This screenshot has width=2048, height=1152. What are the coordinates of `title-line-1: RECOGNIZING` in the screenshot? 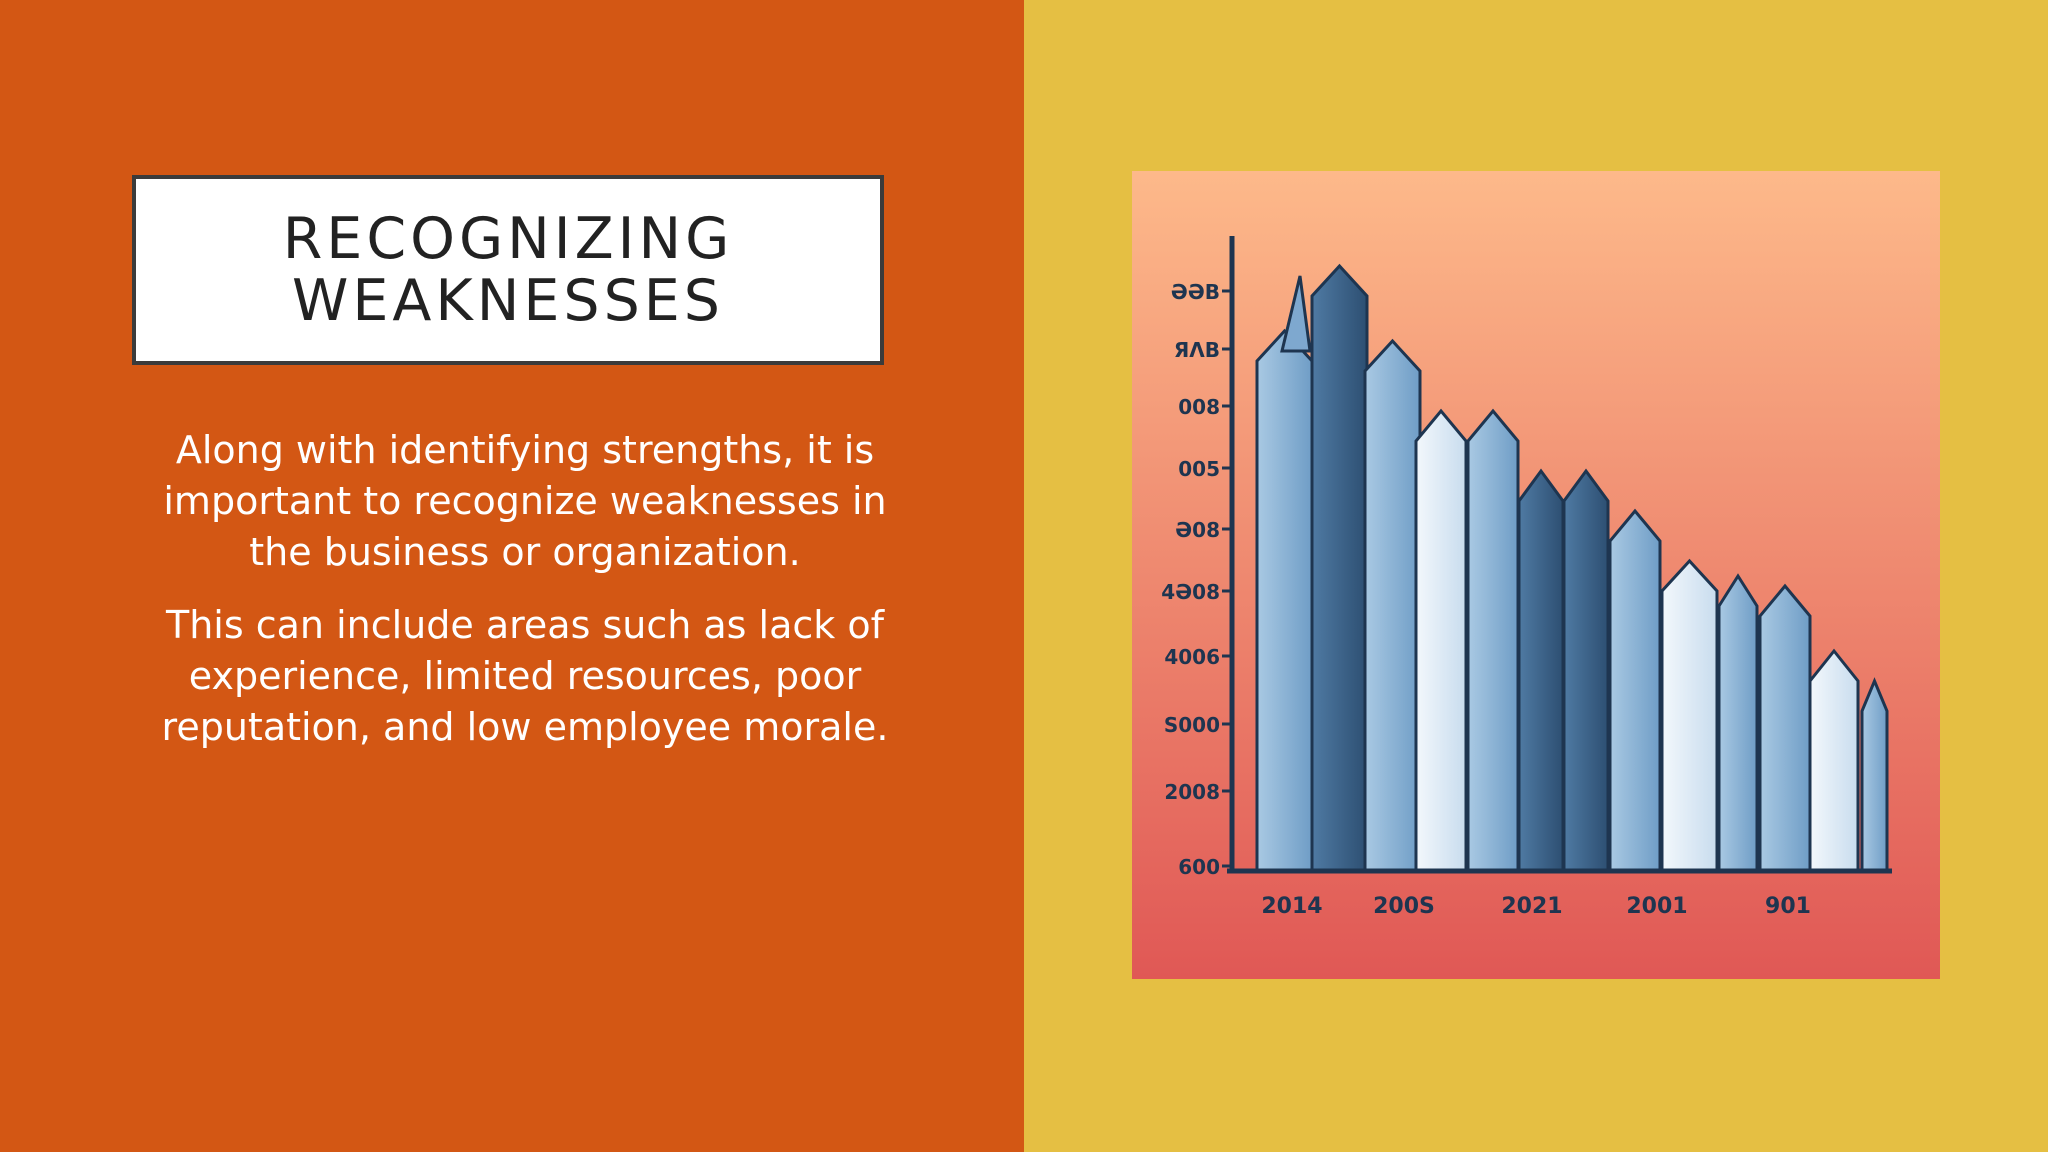 It's located at (508, 239).